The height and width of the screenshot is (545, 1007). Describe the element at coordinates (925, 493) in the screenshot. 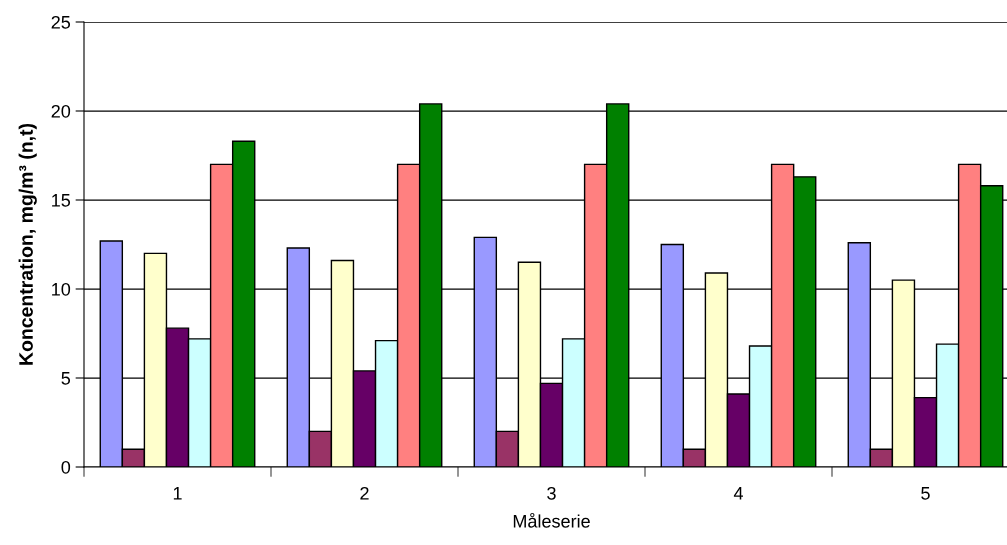

I see `x-tick-label: 5` at that location.